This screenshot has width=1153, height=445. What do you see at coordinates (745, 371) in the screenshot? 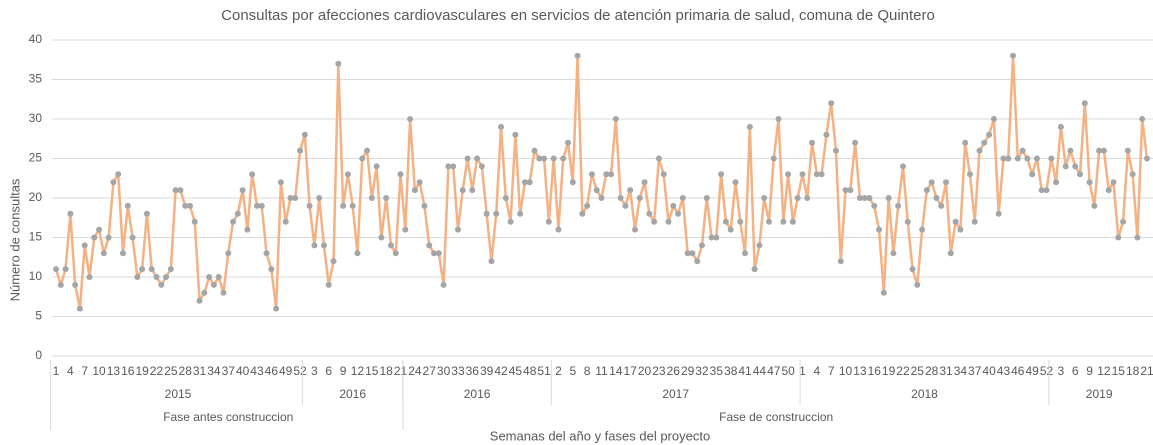
I see `x-tick-label: 41` at bounding box center [745, 371].